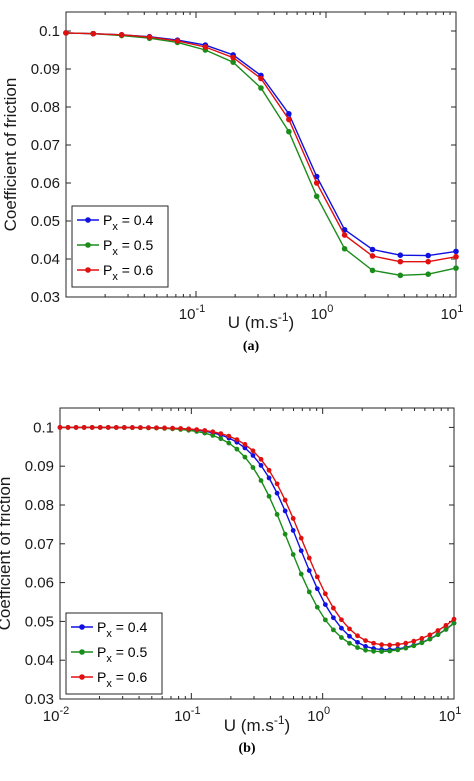 This screenshot has height=781, width=474. I want to click on y-tick-label: 0.07, so click(39, 544).